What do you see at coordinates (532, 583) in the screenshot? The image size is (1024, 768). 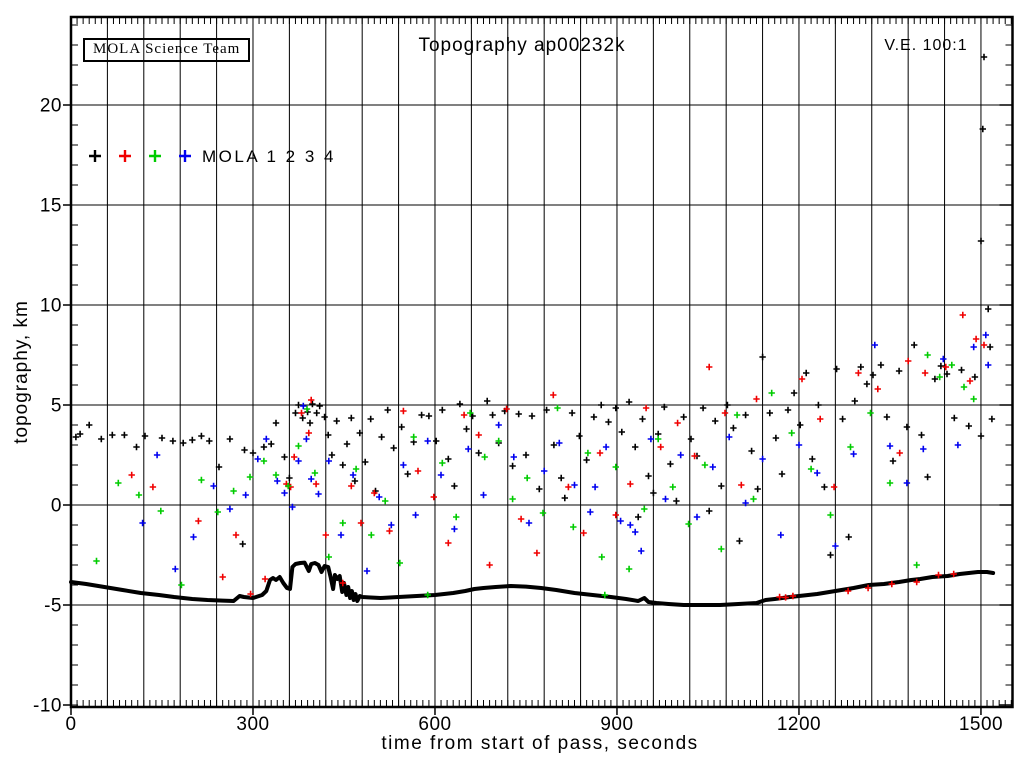 I see `ground-track-trace` at bounding box center [532, 583].